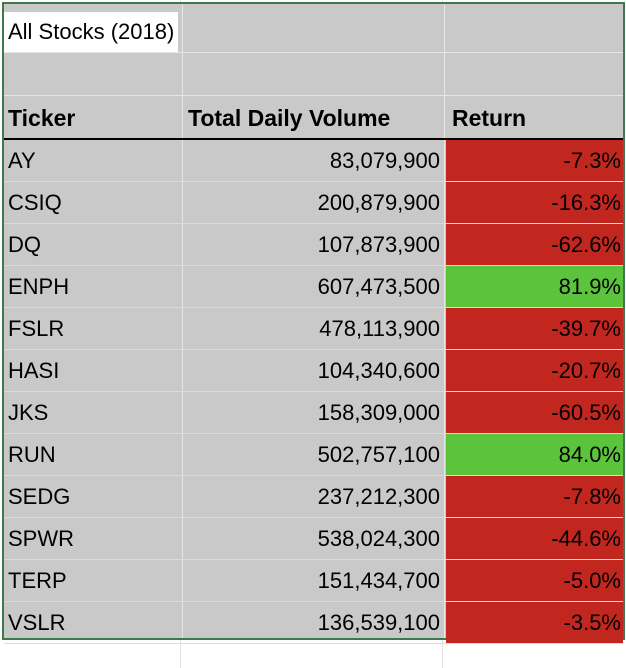  Describe the element at coordinates (41, 538) in the screenshot. I see `ticker-cell: SPWR` at that location.